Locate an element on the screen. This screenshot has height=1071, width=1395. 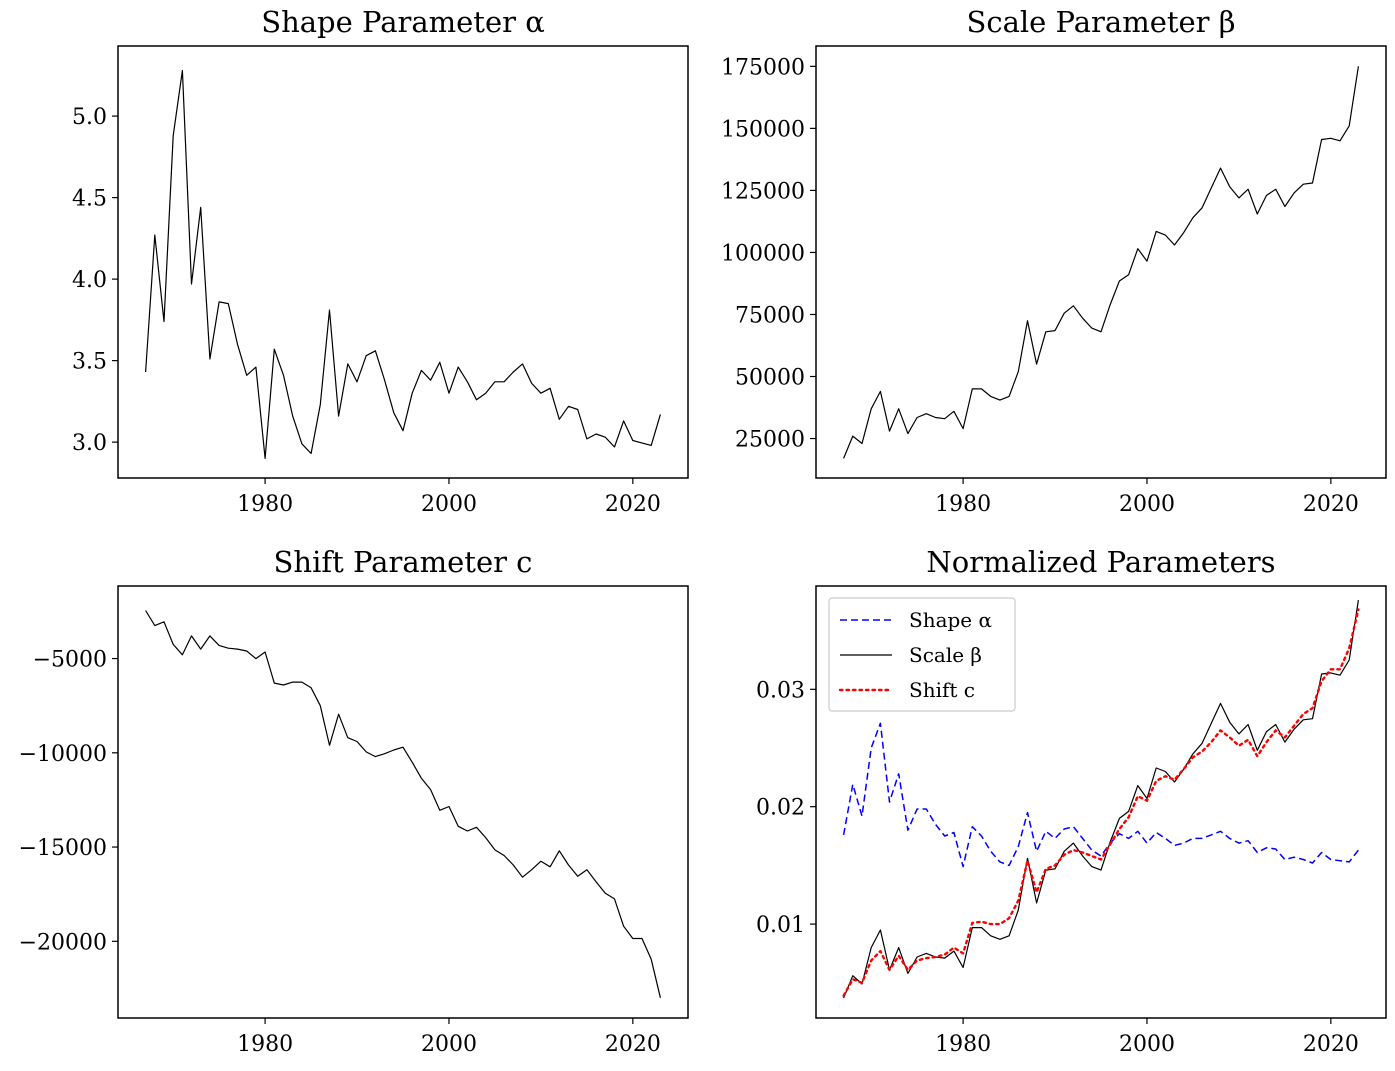
y-tick-label: 50000 is located at coordinates (770, 378).